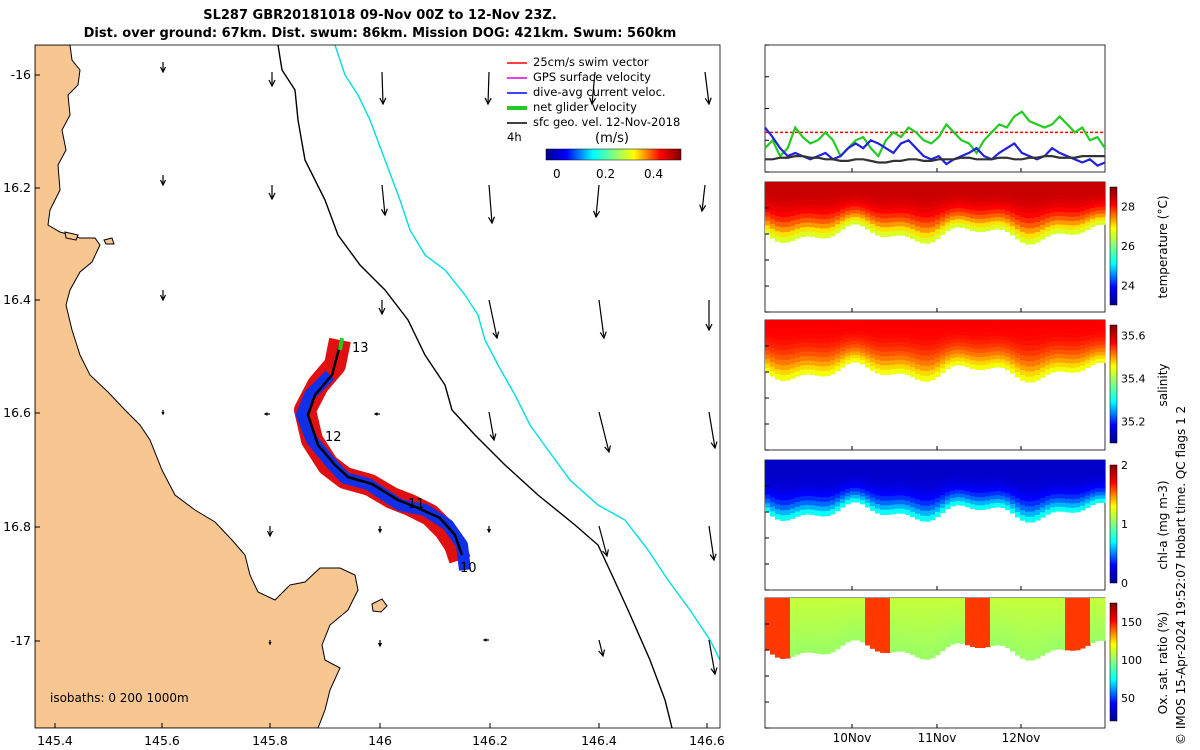  I want to click on geo-arrow, so click(707, 88).